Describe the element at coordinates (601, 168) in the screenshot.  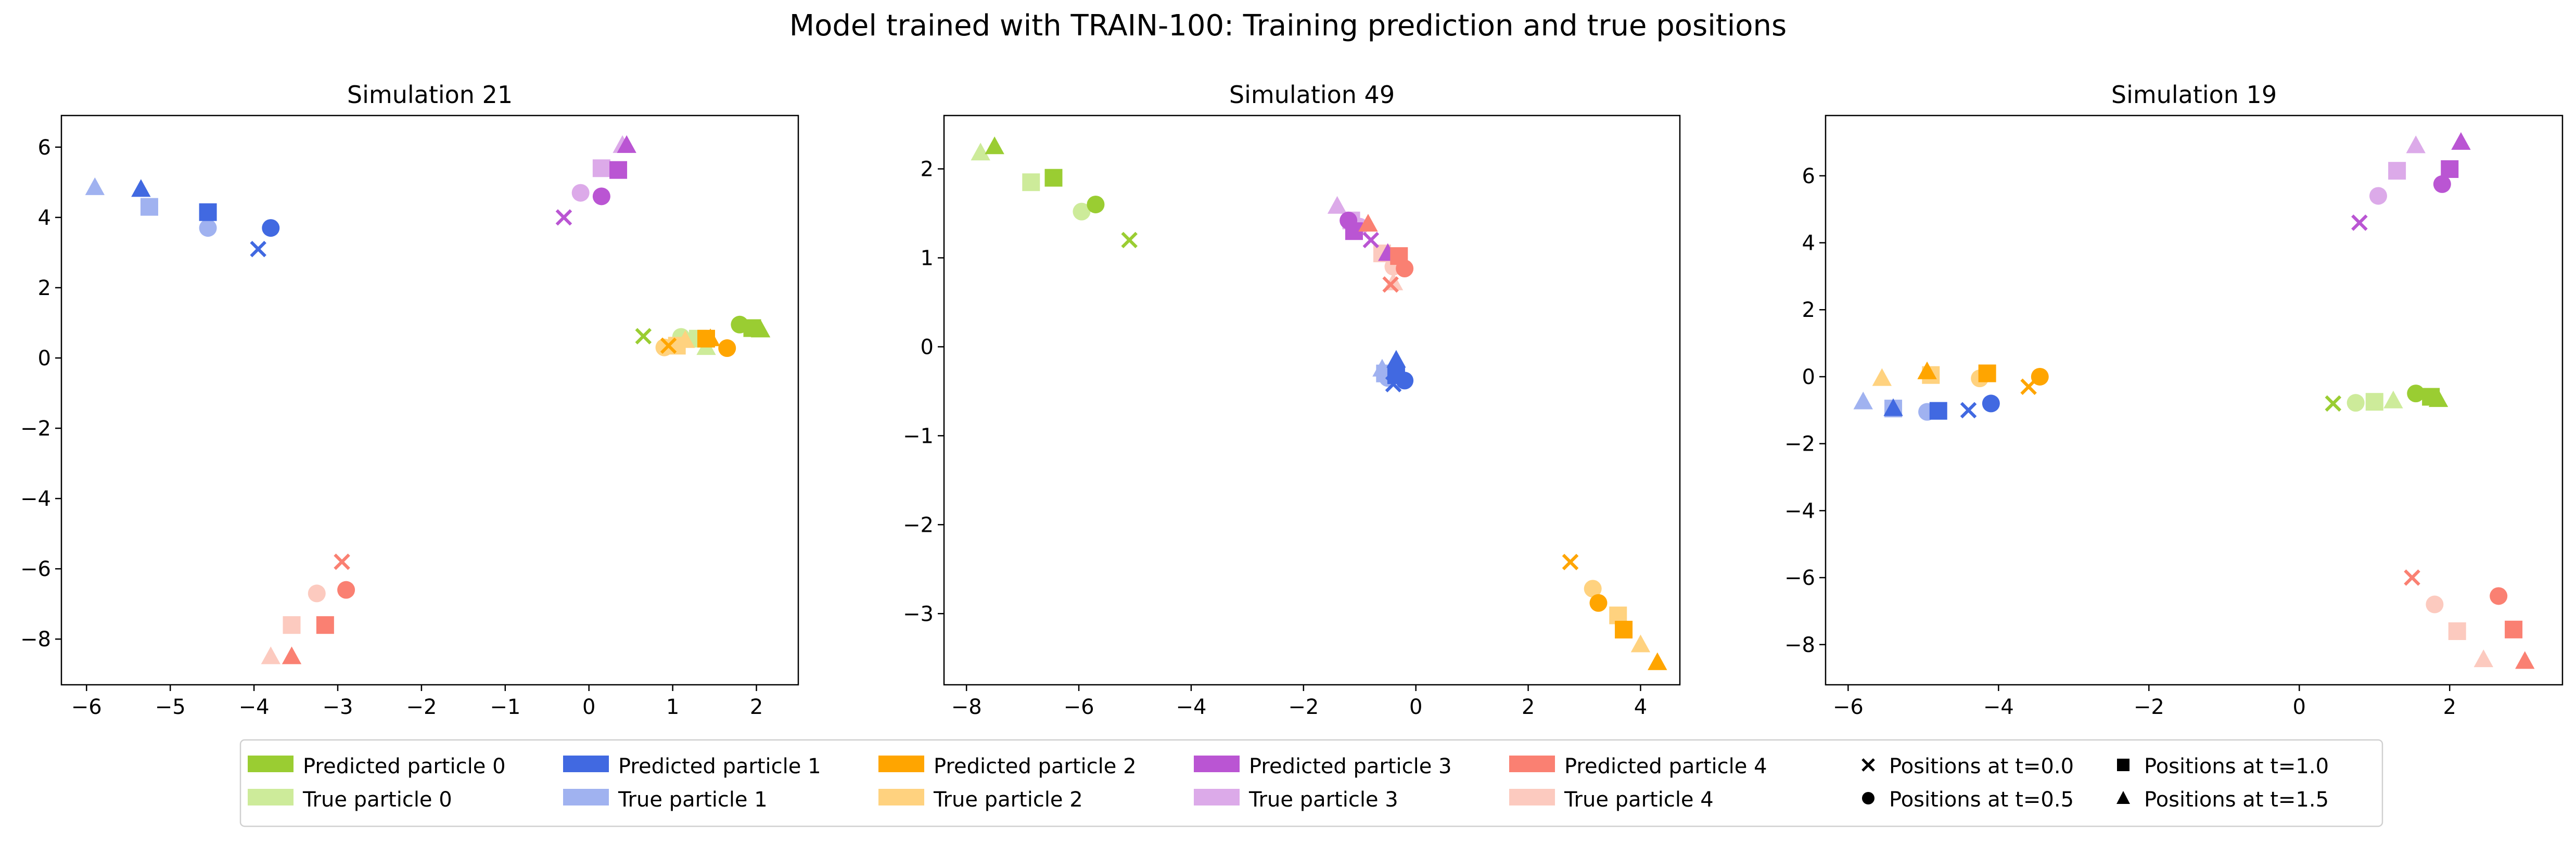
I see `true-particle-3-square-marker` at that location.